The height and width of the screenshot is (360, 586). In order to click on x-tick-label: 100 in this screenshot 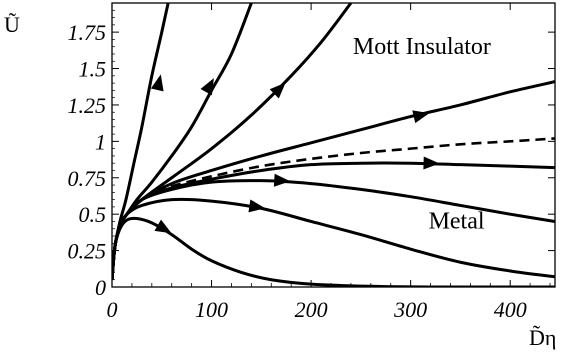, I will do `click(211, 309)`.